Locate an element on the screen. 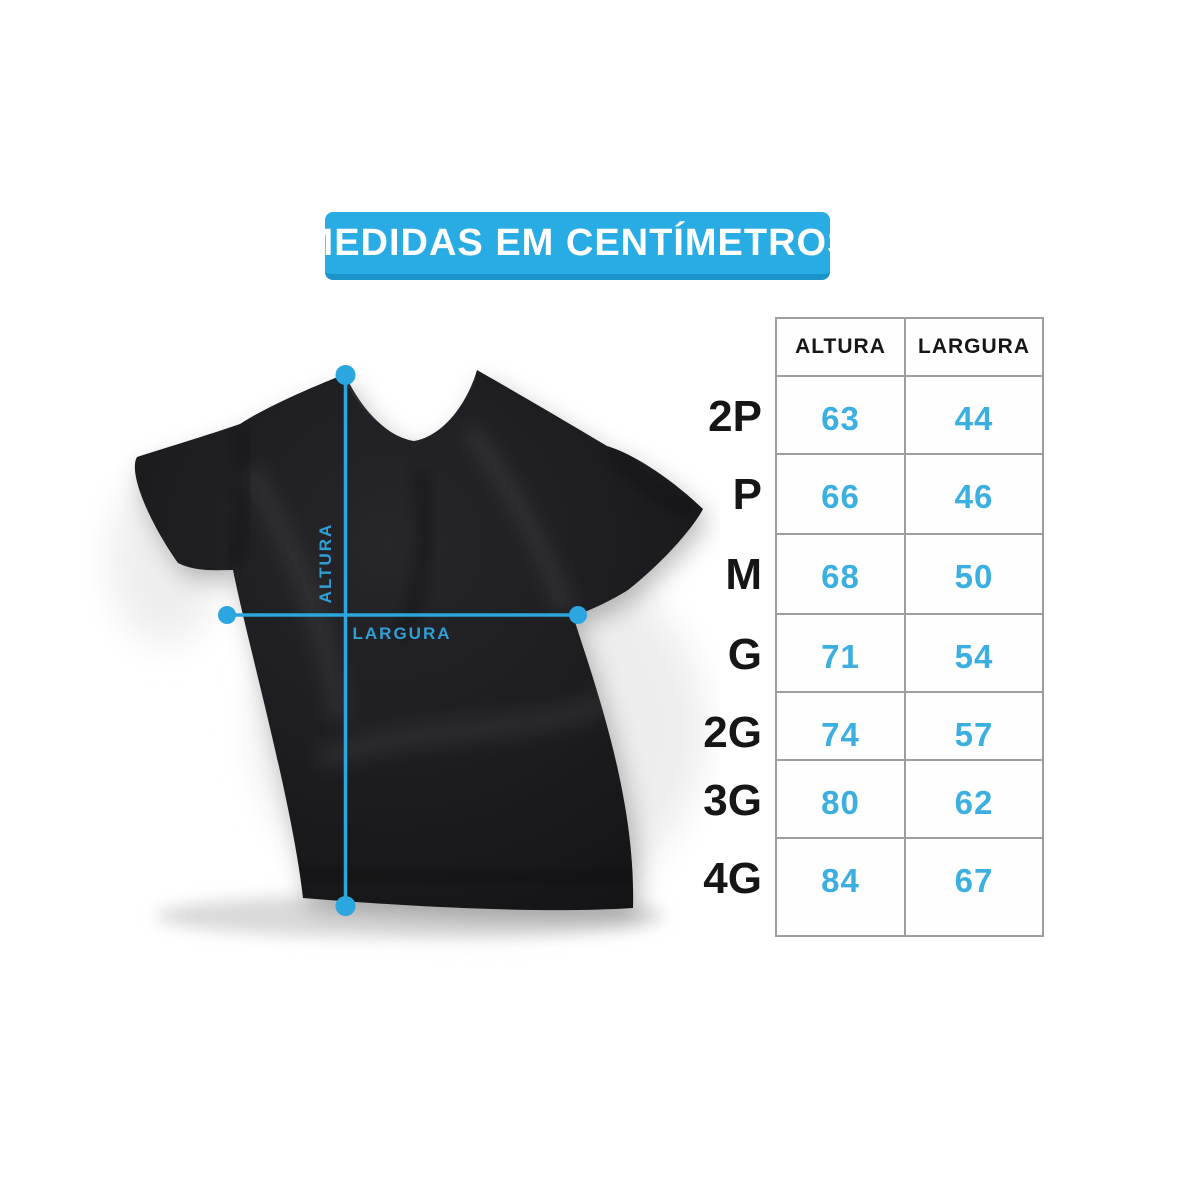 This screenshot has width=1200, height=1200. largura-value: 67 is located at coordinates (974, 880).